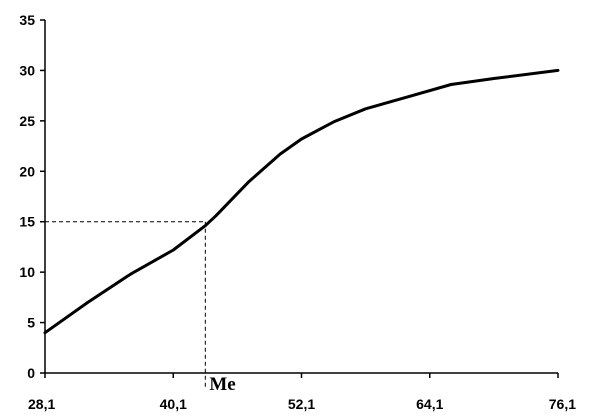  What do you see at coordinates (302, 392) in the screenshot?
I see `x-axis: 28,1 40,1 52,1 64,1 76,1` at bounding box center [302, 392].